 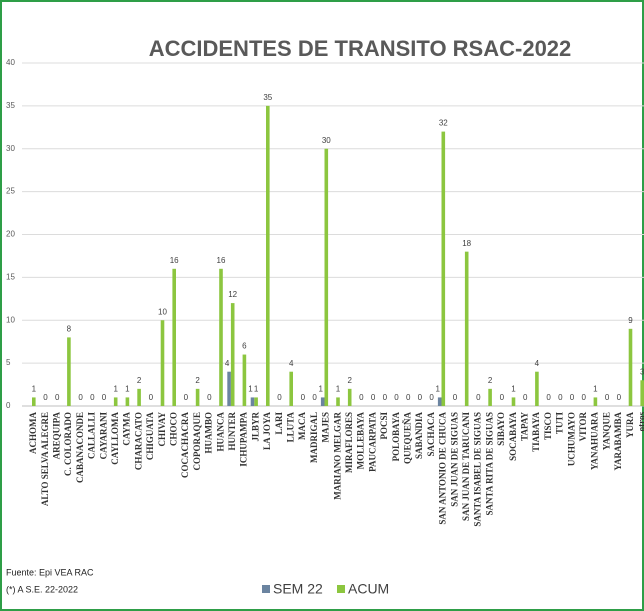 What do you see at coordinates (560, 423) in the screenshot?
I see `x-tick-label: TUTI` at bounding box center [560, 423].